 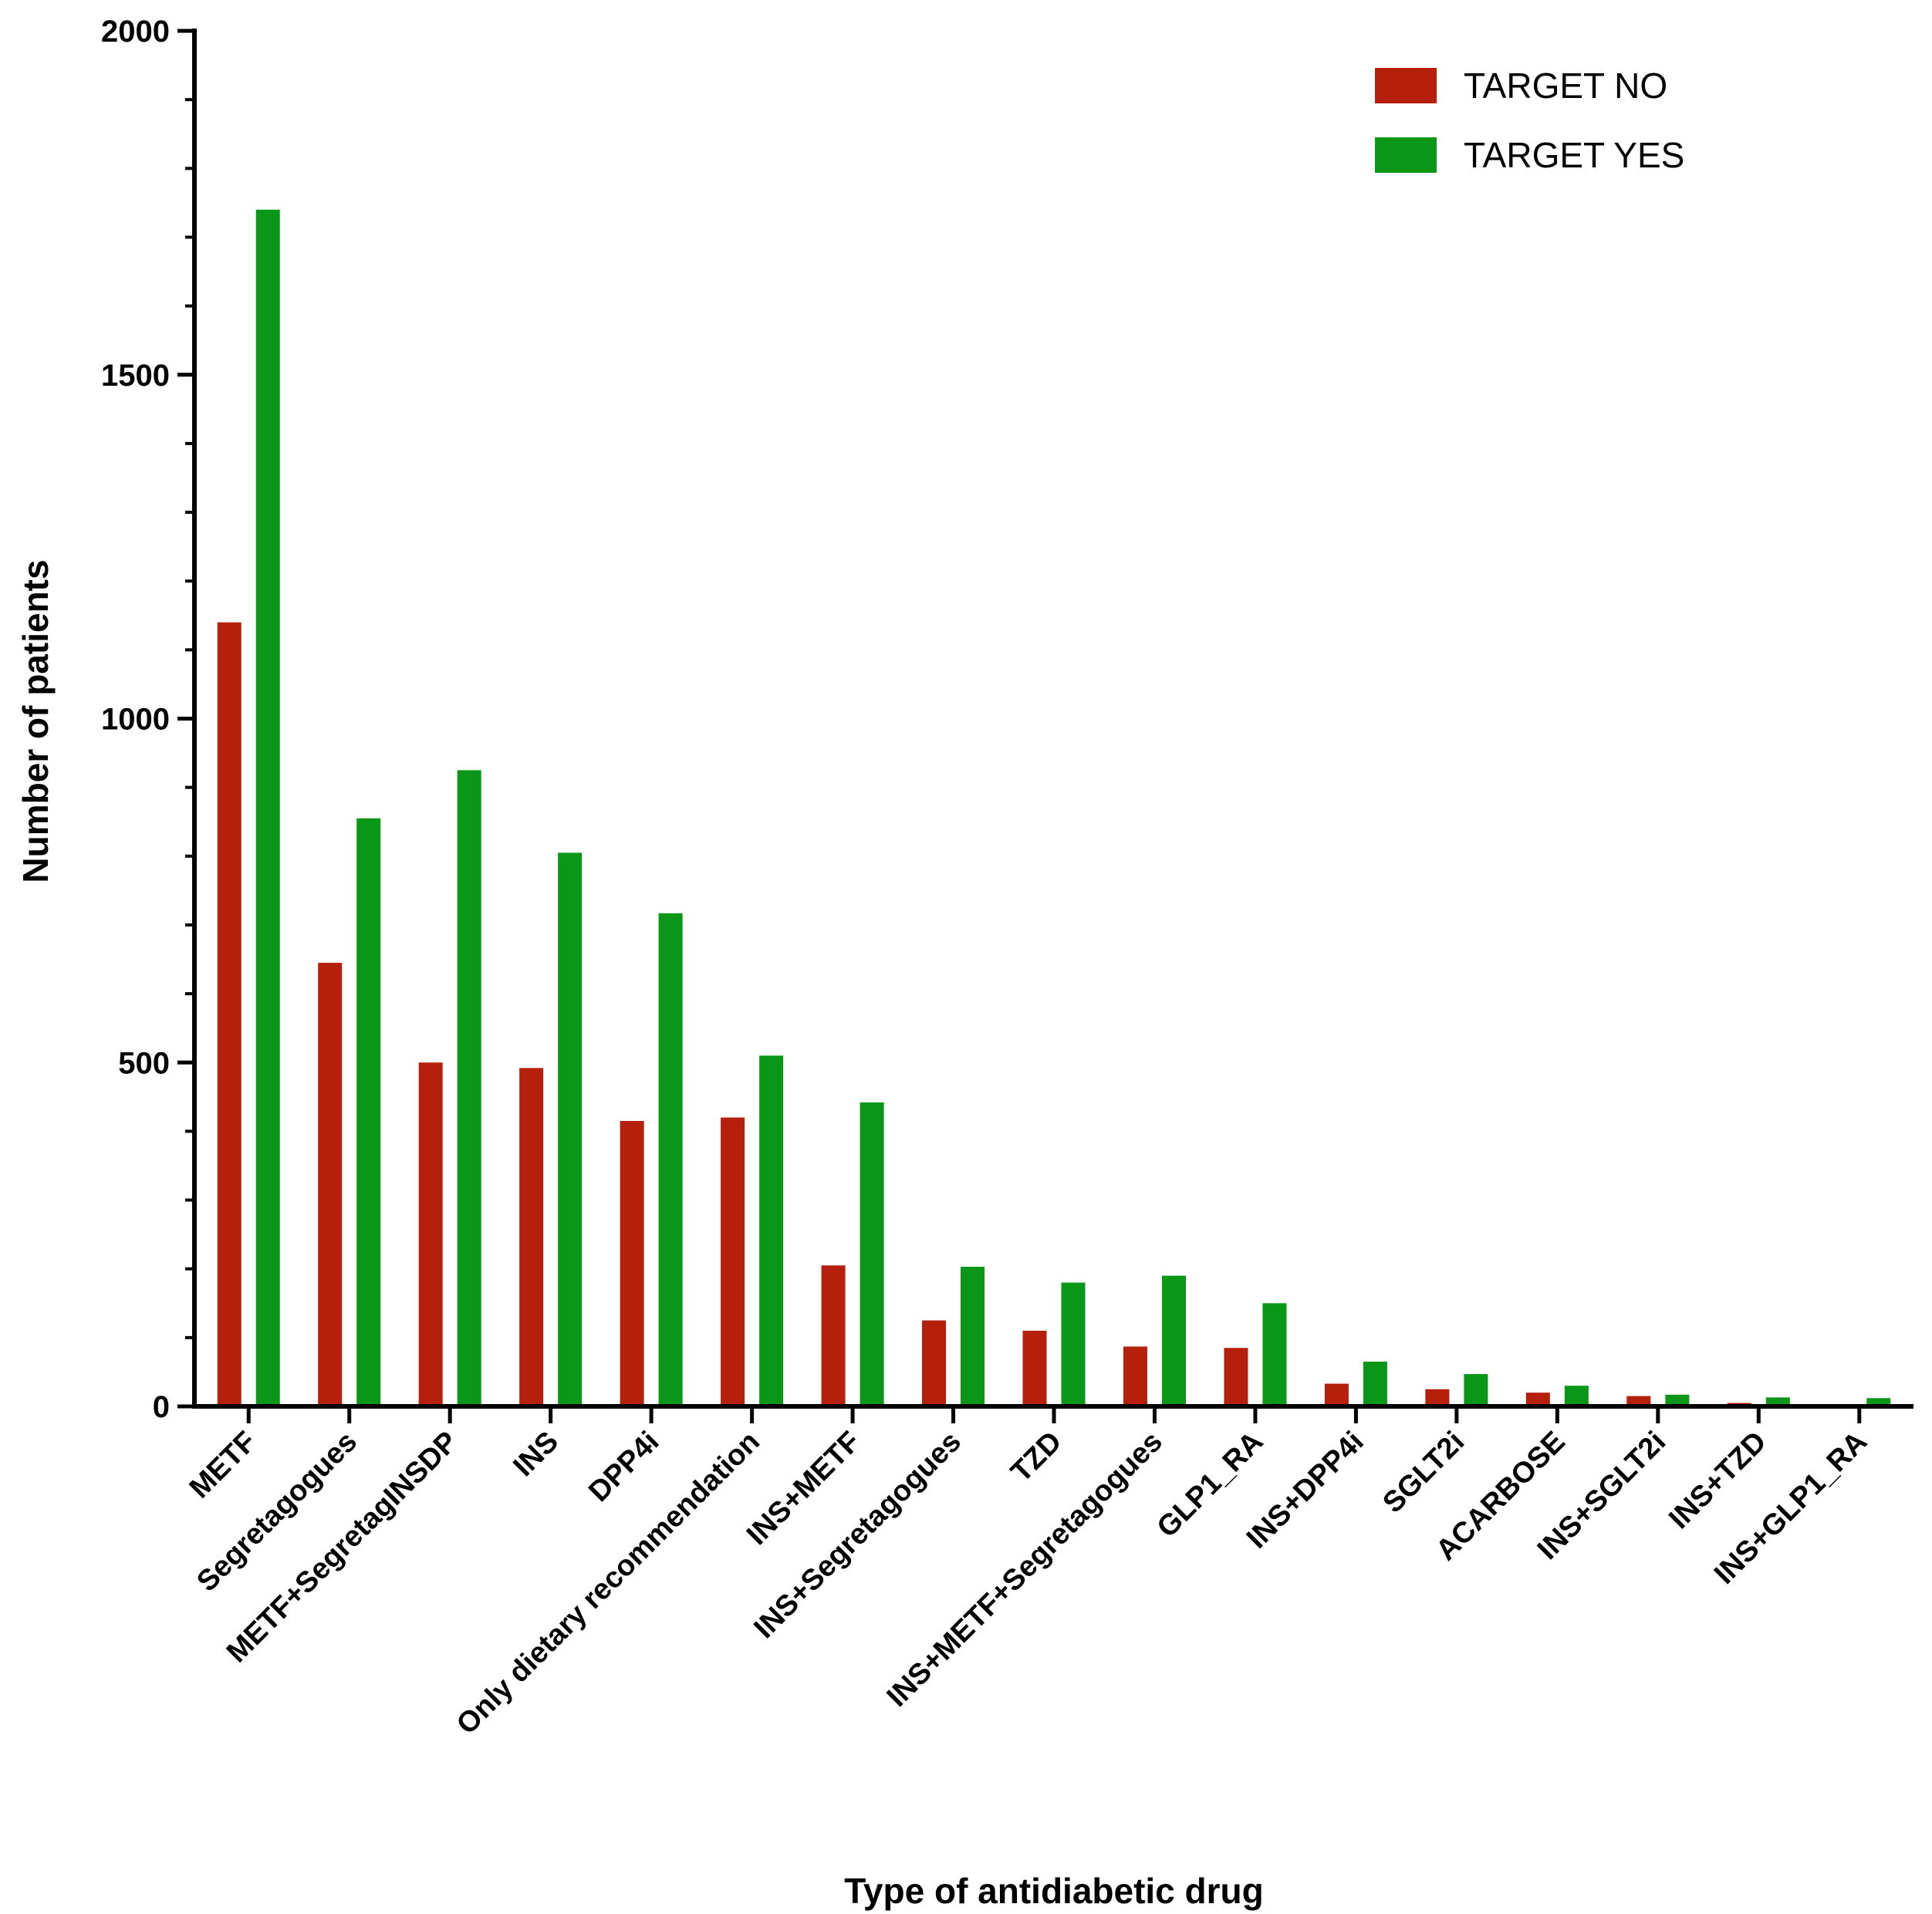 What do you see at coordinates (1073, 1344) in the screenshot?
I see `bar-target-yes-tzd` at bounding box center [1073, 1344].